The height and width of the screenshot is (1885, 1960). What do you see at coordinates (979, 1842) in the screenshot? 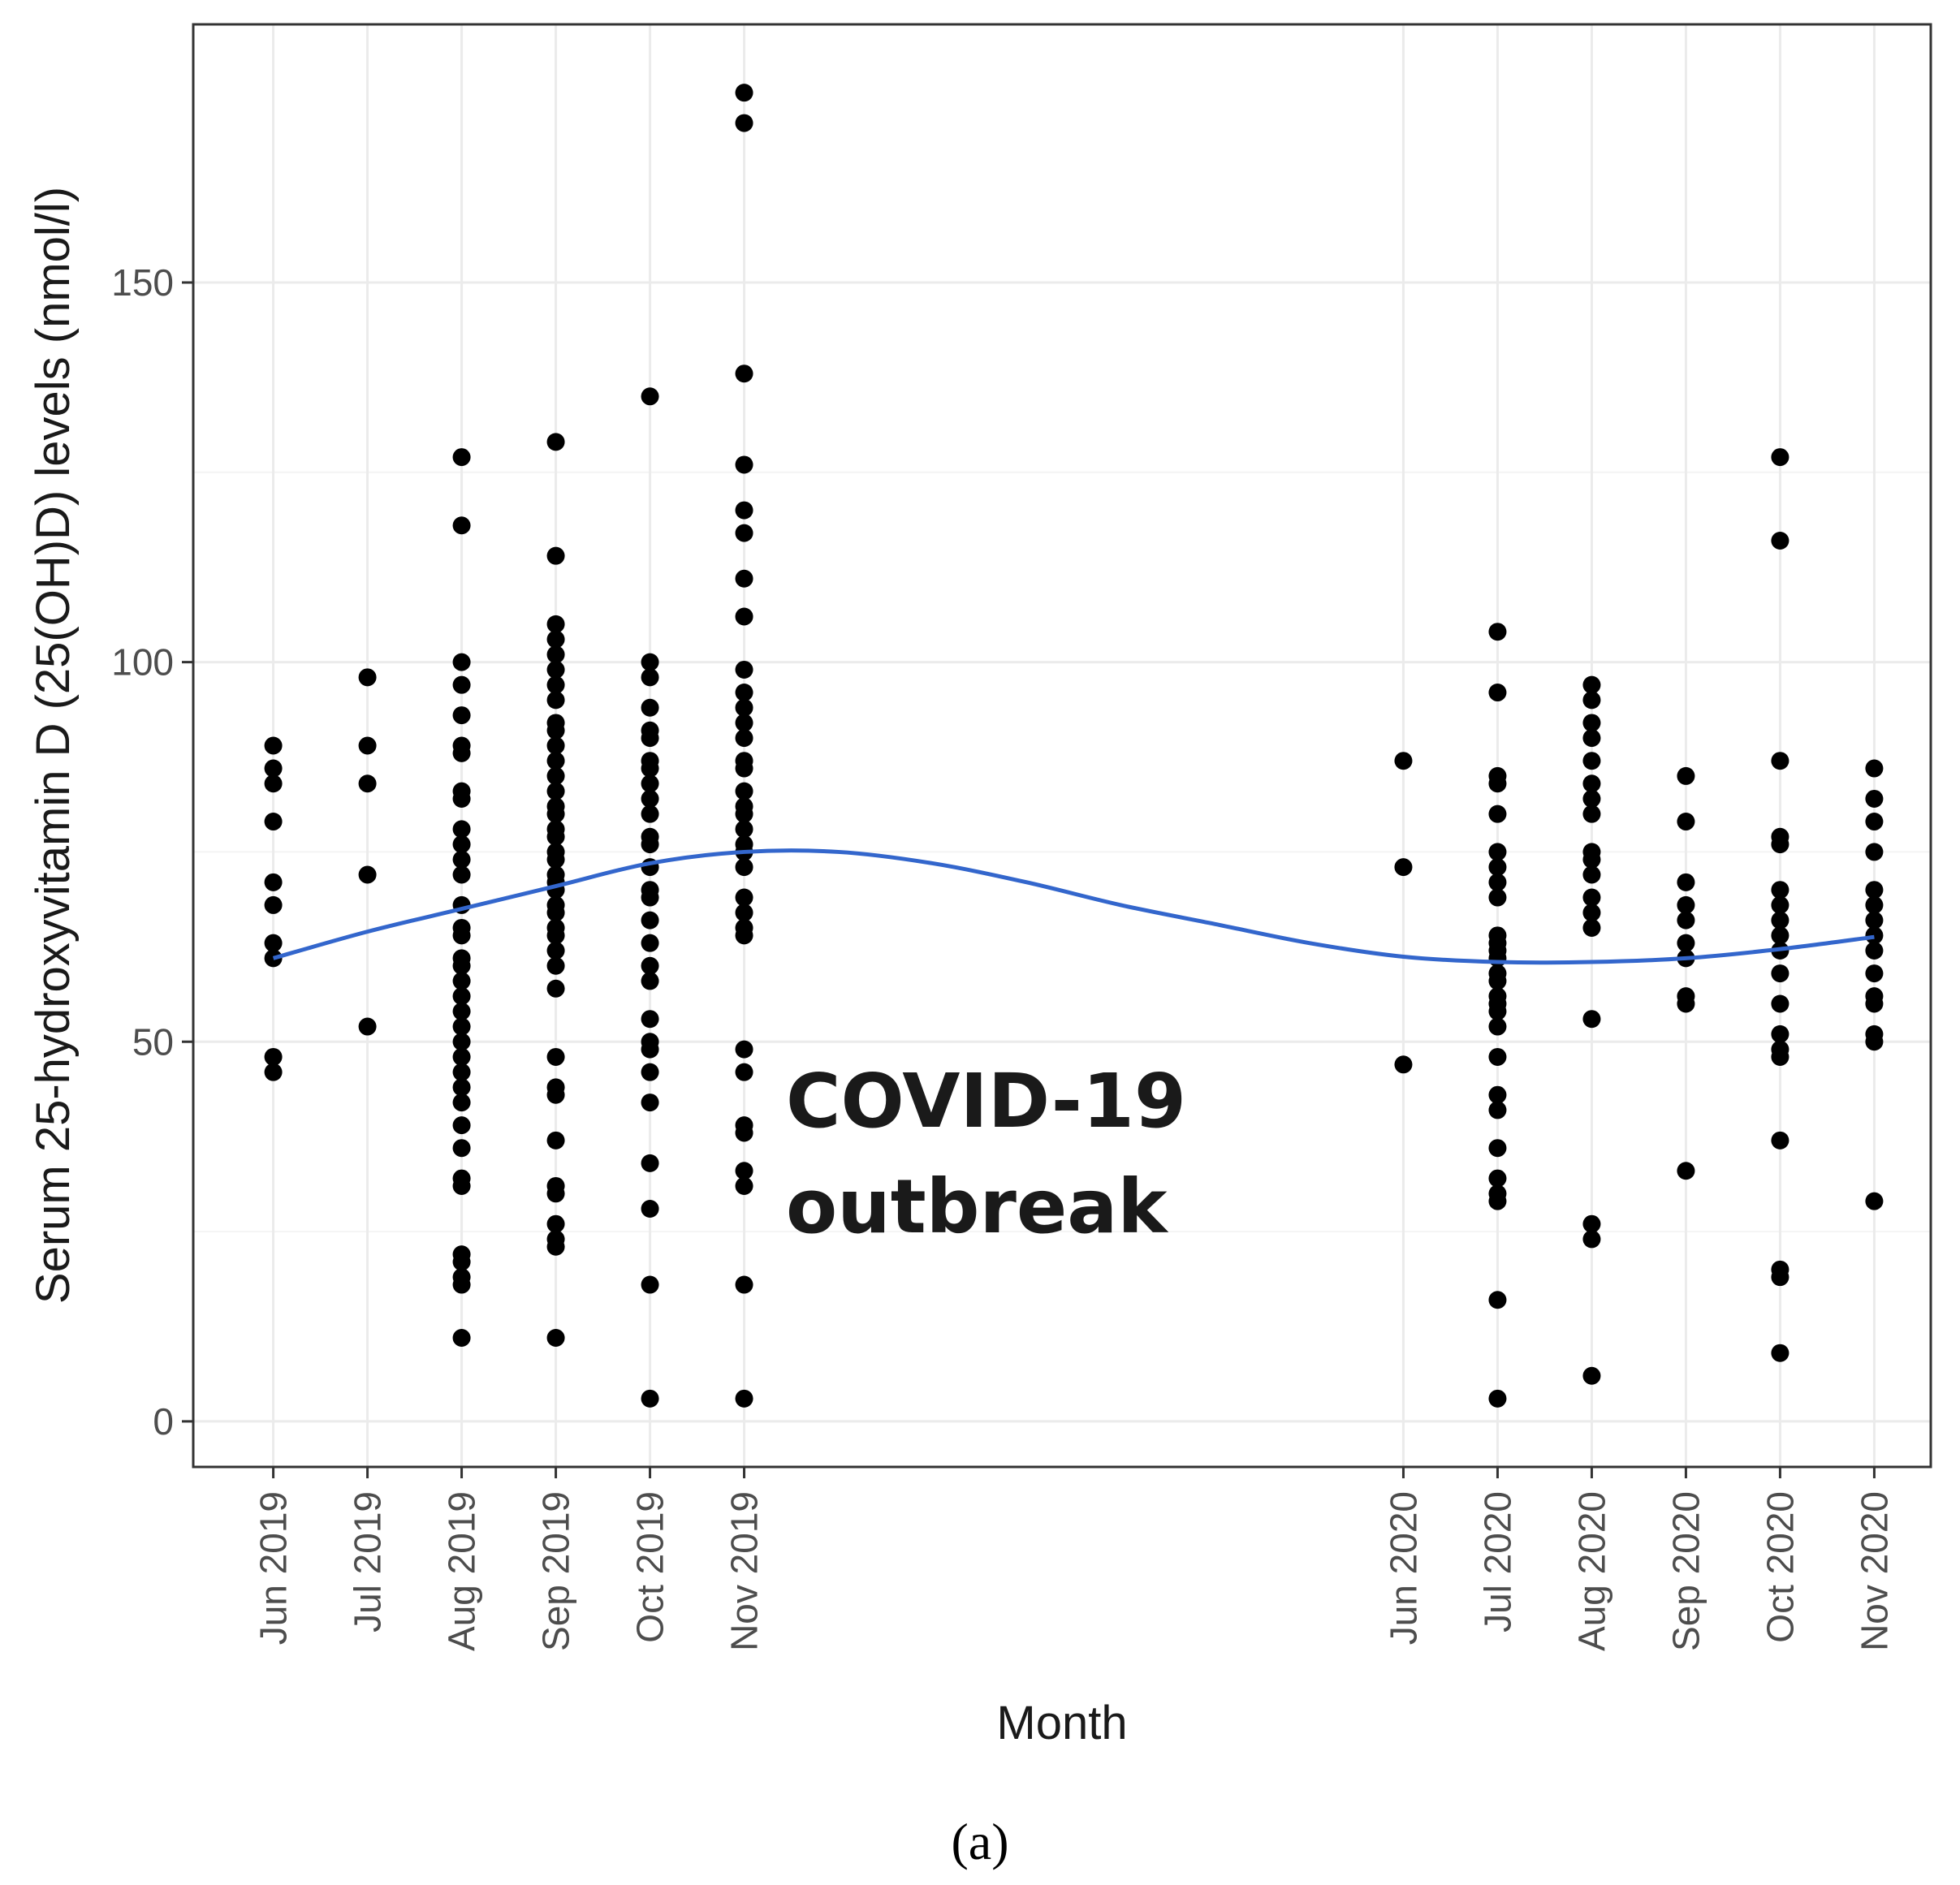
I see `panel-label: (a)` at bounding box center [979, 1842].